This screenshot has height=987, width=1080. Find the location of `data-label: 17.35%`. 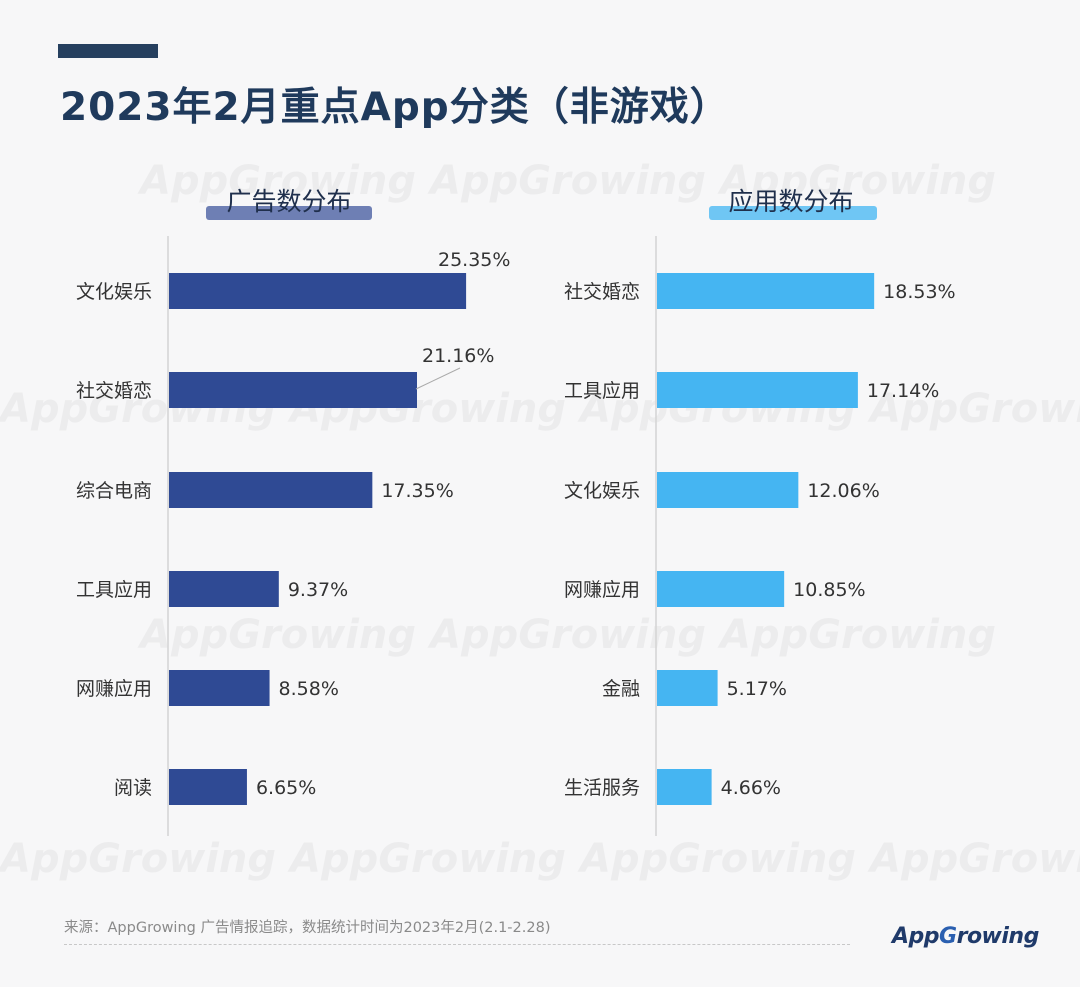

data-label: 17.35% is located at coordinates (417, 491).